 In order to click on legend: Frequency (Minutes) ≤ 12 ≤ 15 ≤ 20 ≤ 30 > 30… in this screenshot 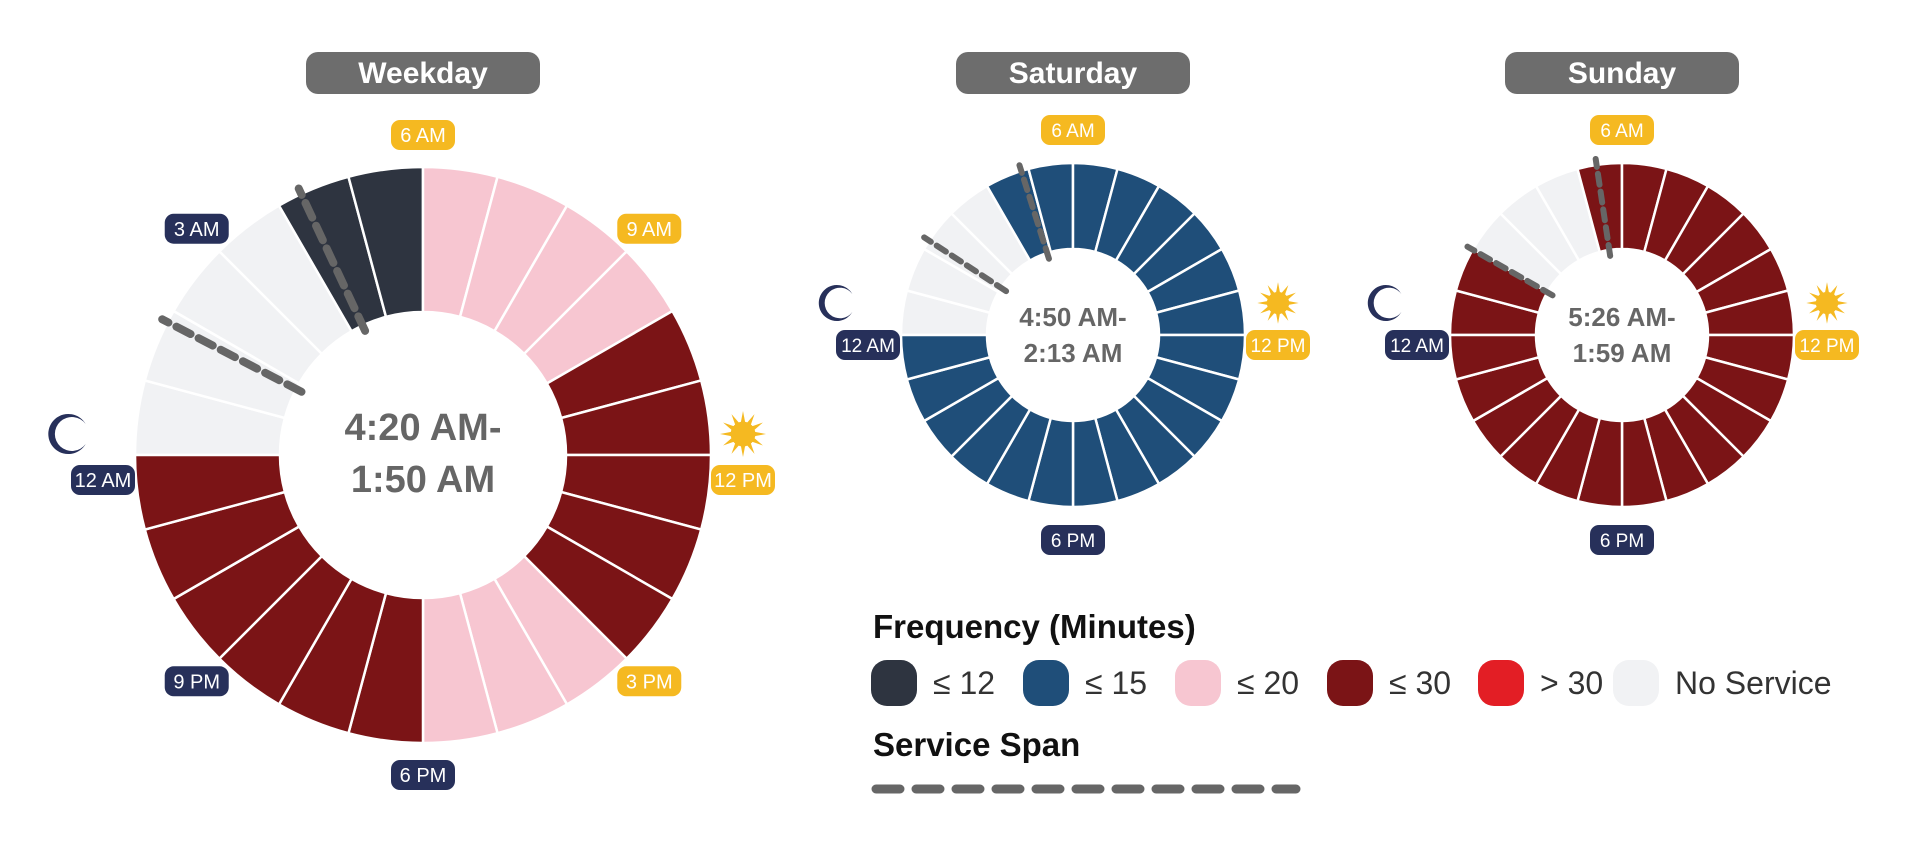, I will do `click(1351, 701)`.